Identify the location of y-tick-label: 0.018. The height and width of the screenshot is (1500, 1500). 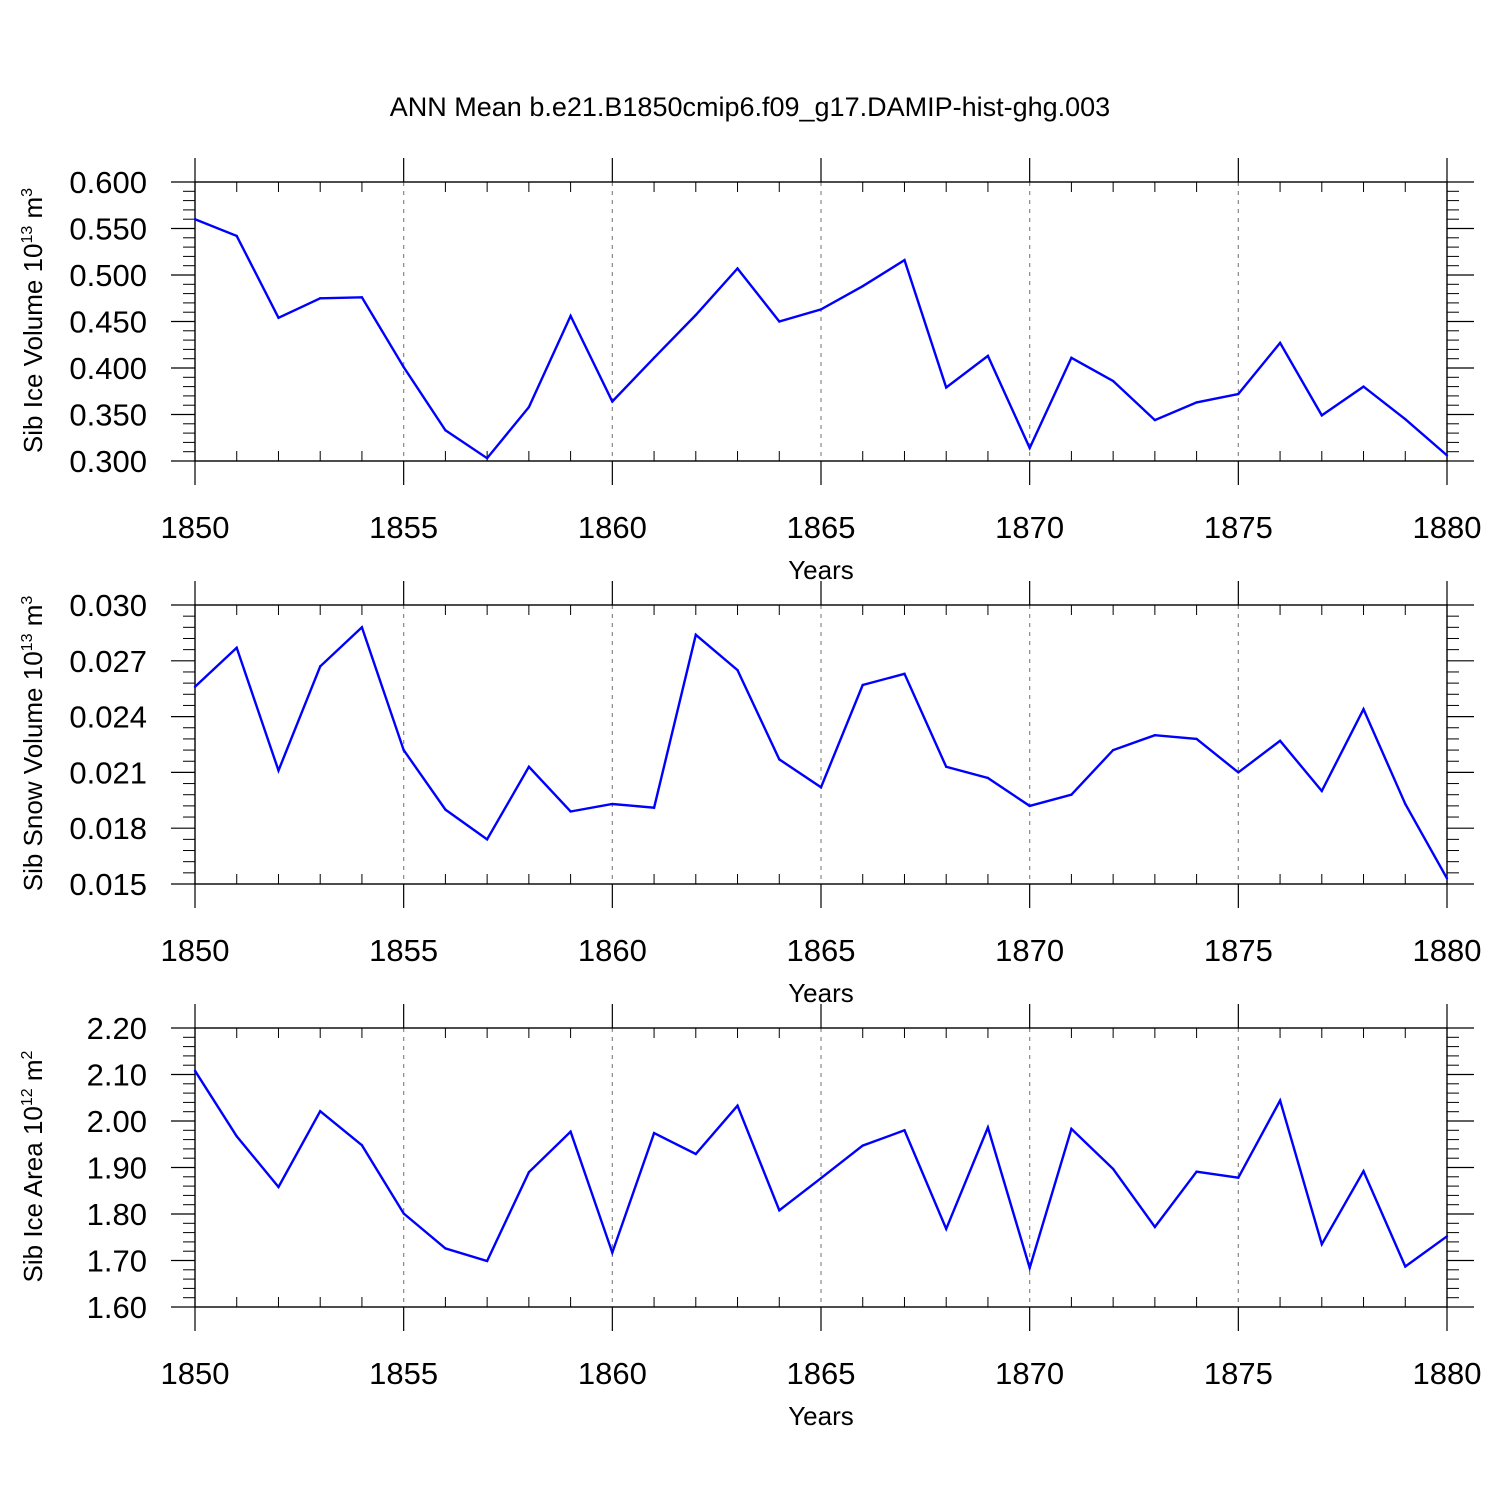
(108, 828).